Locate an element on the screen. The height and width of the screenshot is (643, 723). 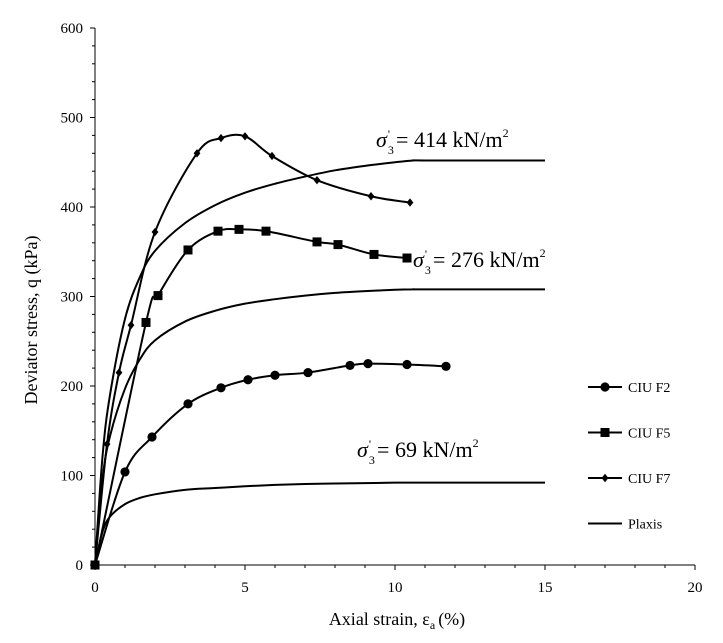
annotation-69-prime: ' is located at coordinates (370, 444).